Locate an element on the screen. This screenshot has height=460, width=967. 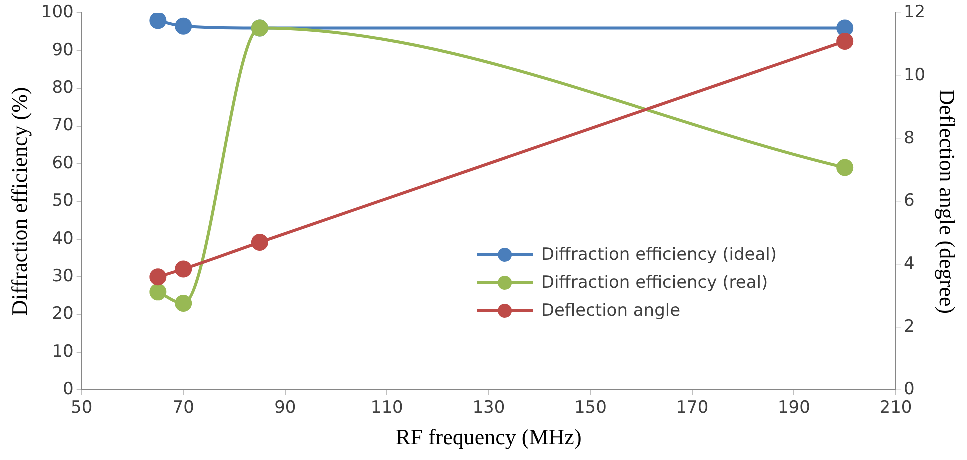
y-tick-label: 100 is located at coordinates (57, 12).